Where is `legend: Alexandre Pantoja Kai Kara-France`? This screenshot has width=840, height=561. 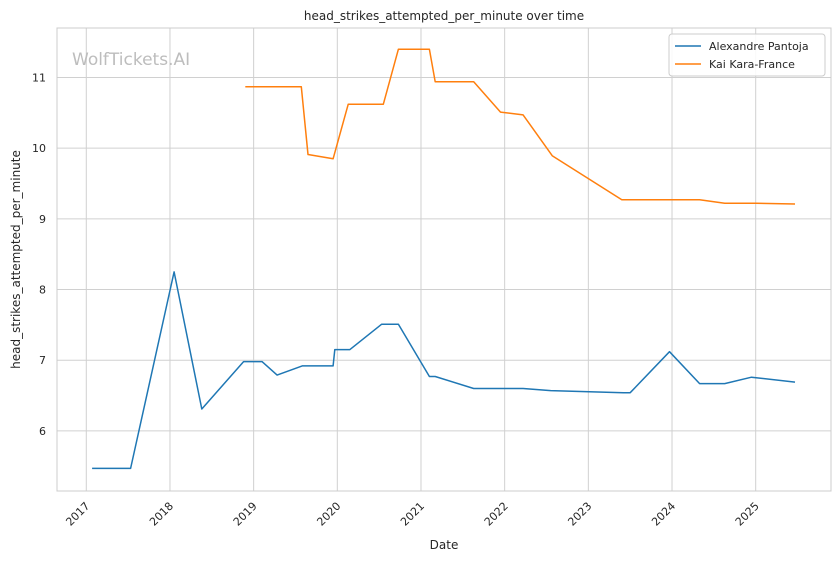 legend: Alexandre Pantoja Kai Kara-France is located at coordinates (747, 55).